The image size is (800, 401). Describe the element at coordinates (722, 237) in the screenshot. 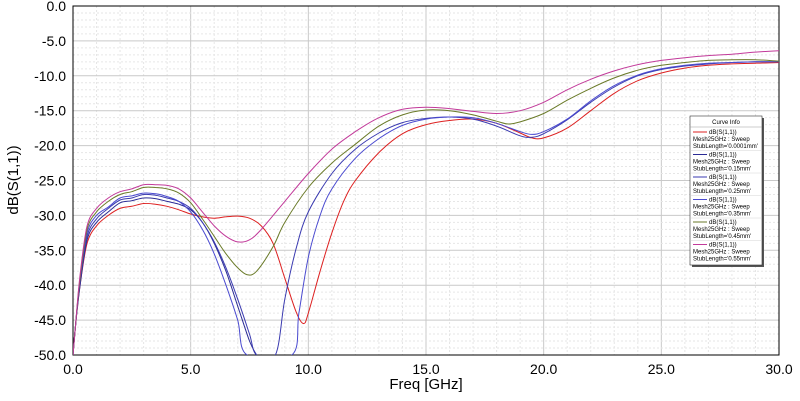

I see `legend-entry-param: StubLength='0.45mm'` at that location.